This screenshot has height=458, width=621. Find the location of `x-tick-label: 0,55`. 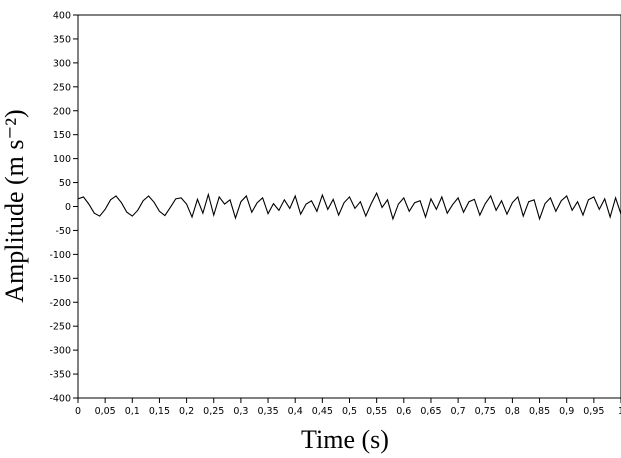

x-tick-label: 0,55 is located at coordinates (376, 411).